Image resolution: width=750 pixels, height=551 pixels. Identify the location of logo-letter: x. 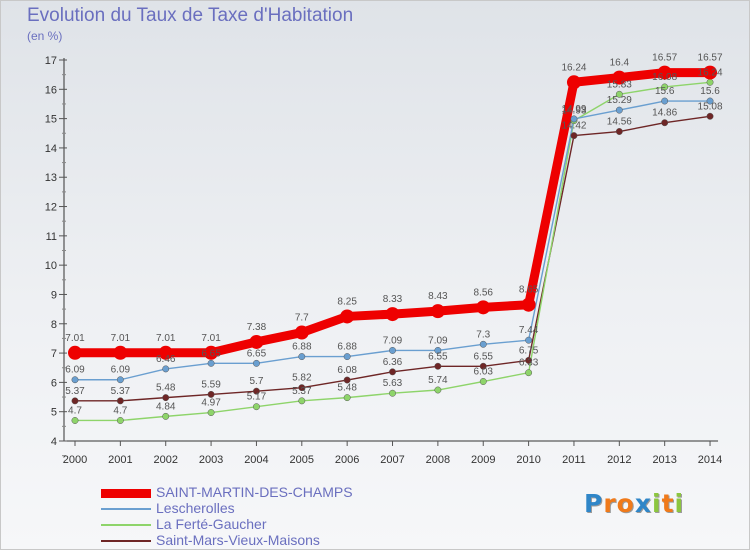
(643, 503).